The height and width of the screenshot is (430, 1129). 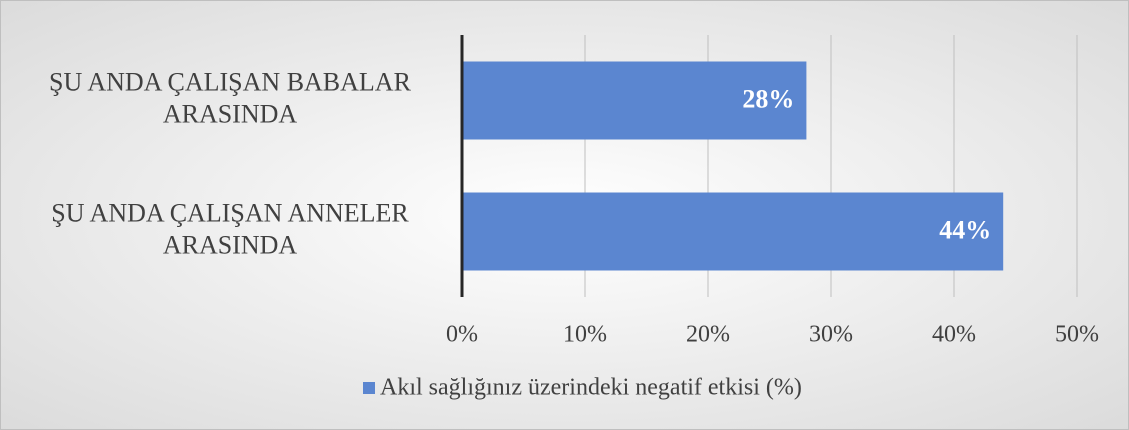 I want to click on y-tick-label: ŞU ANDA ÇALIŞAN ANNELER ARASINDA, so click(x=230, y=228).